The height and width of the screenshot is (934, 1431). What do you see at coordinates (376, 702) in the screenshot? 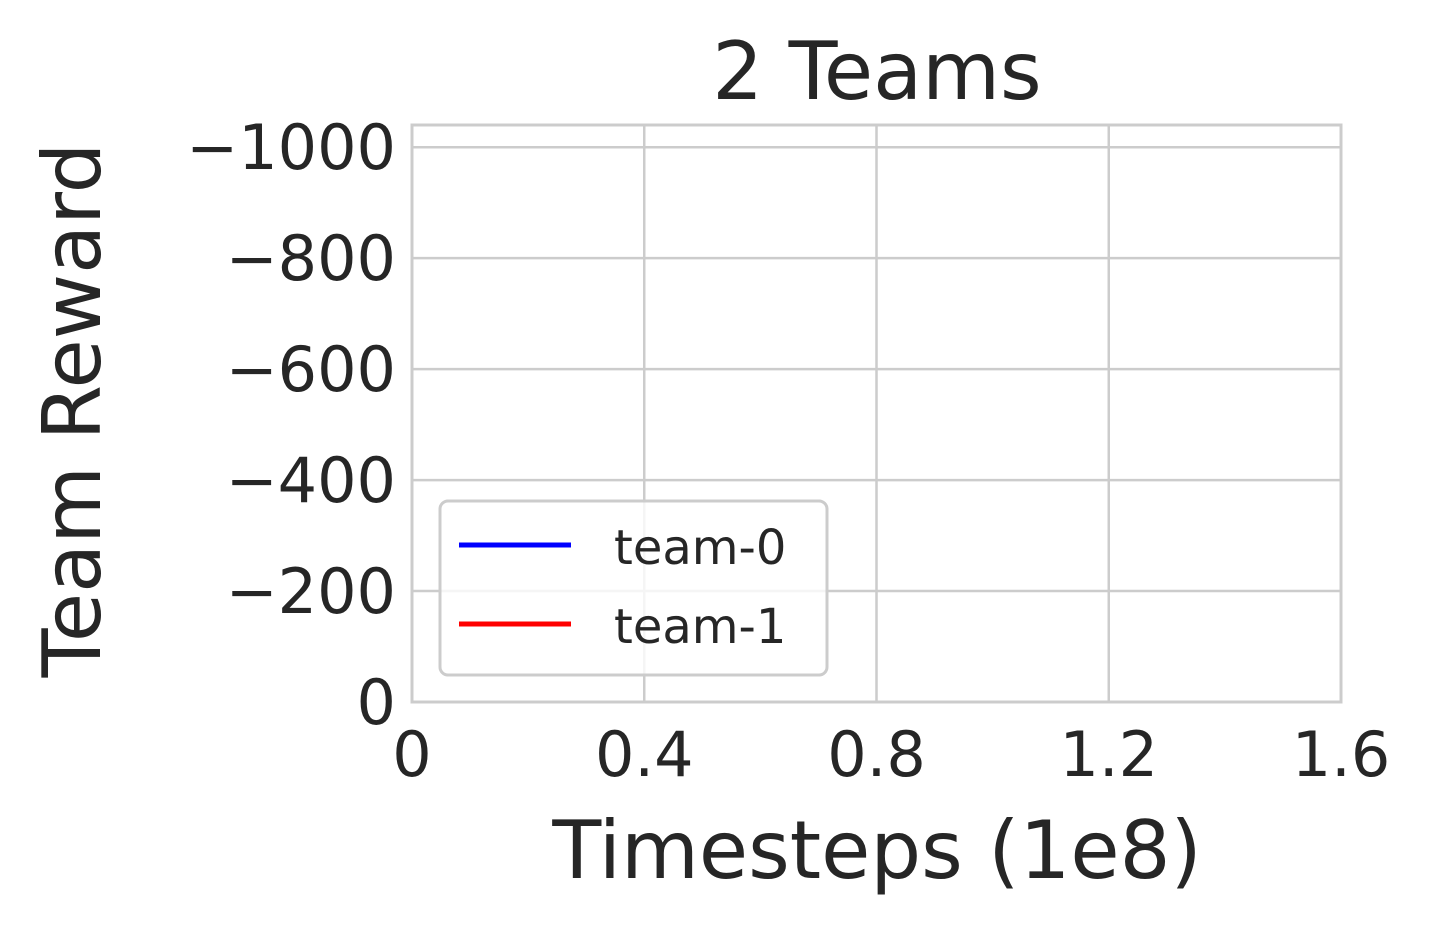
I see `y-tick-label: 0` at bounding box center [376, 702].